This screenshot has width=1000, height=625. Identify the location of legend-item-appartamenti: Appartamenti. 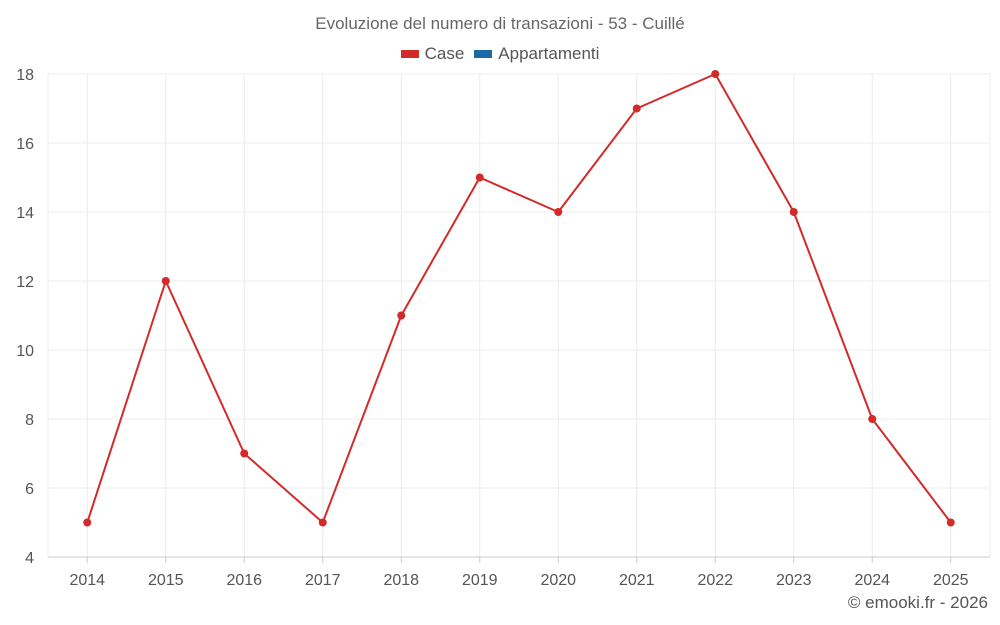
(536, 54).